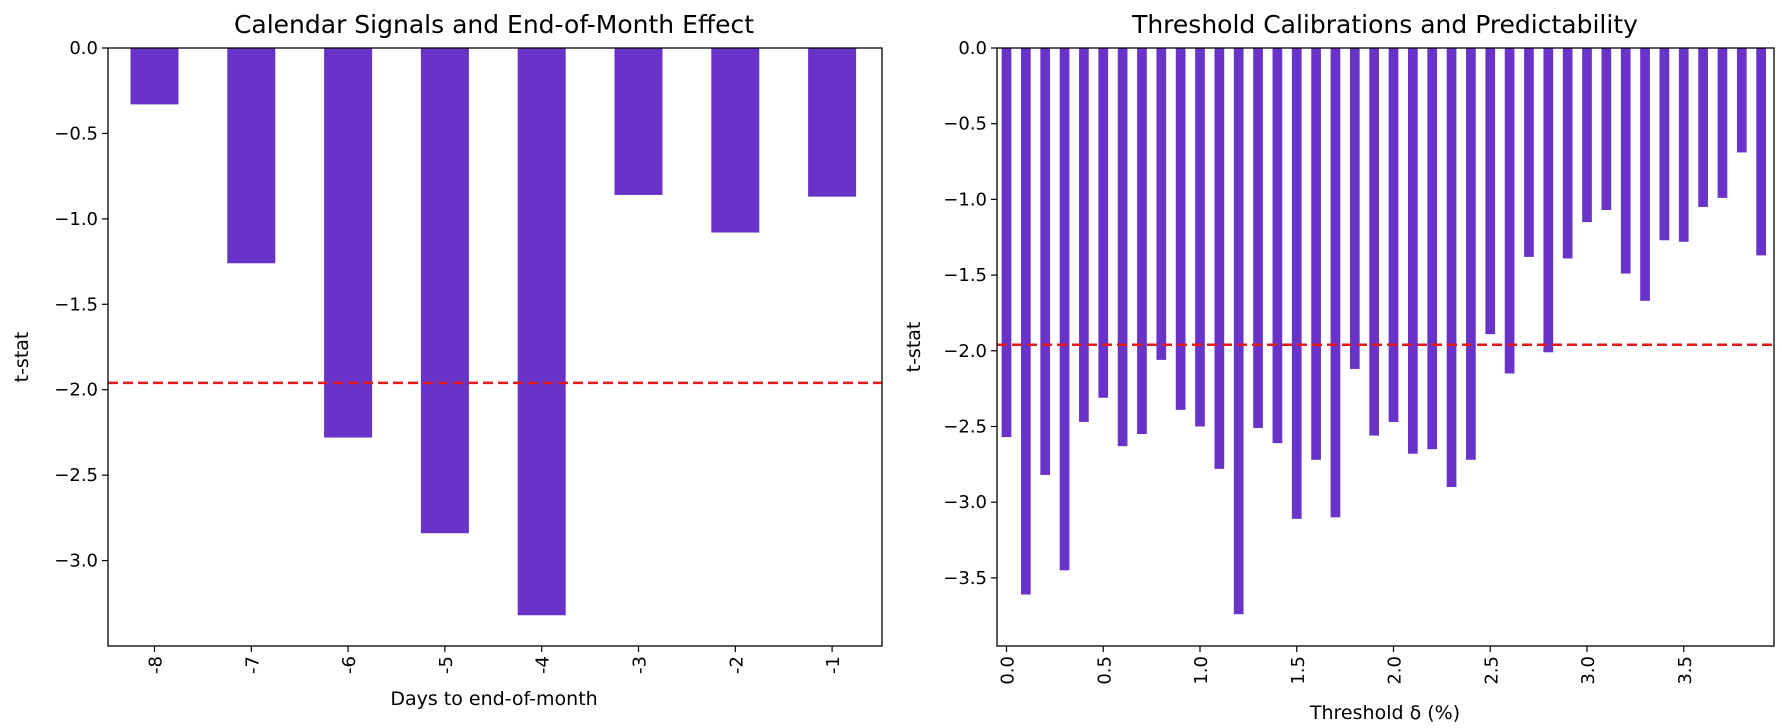 Image resolution: width=1782 pixels, height=728 pixels. Describe the element at coordinates (349, 665) in the screenshot. I see `x-tick-label: -6` at that location.